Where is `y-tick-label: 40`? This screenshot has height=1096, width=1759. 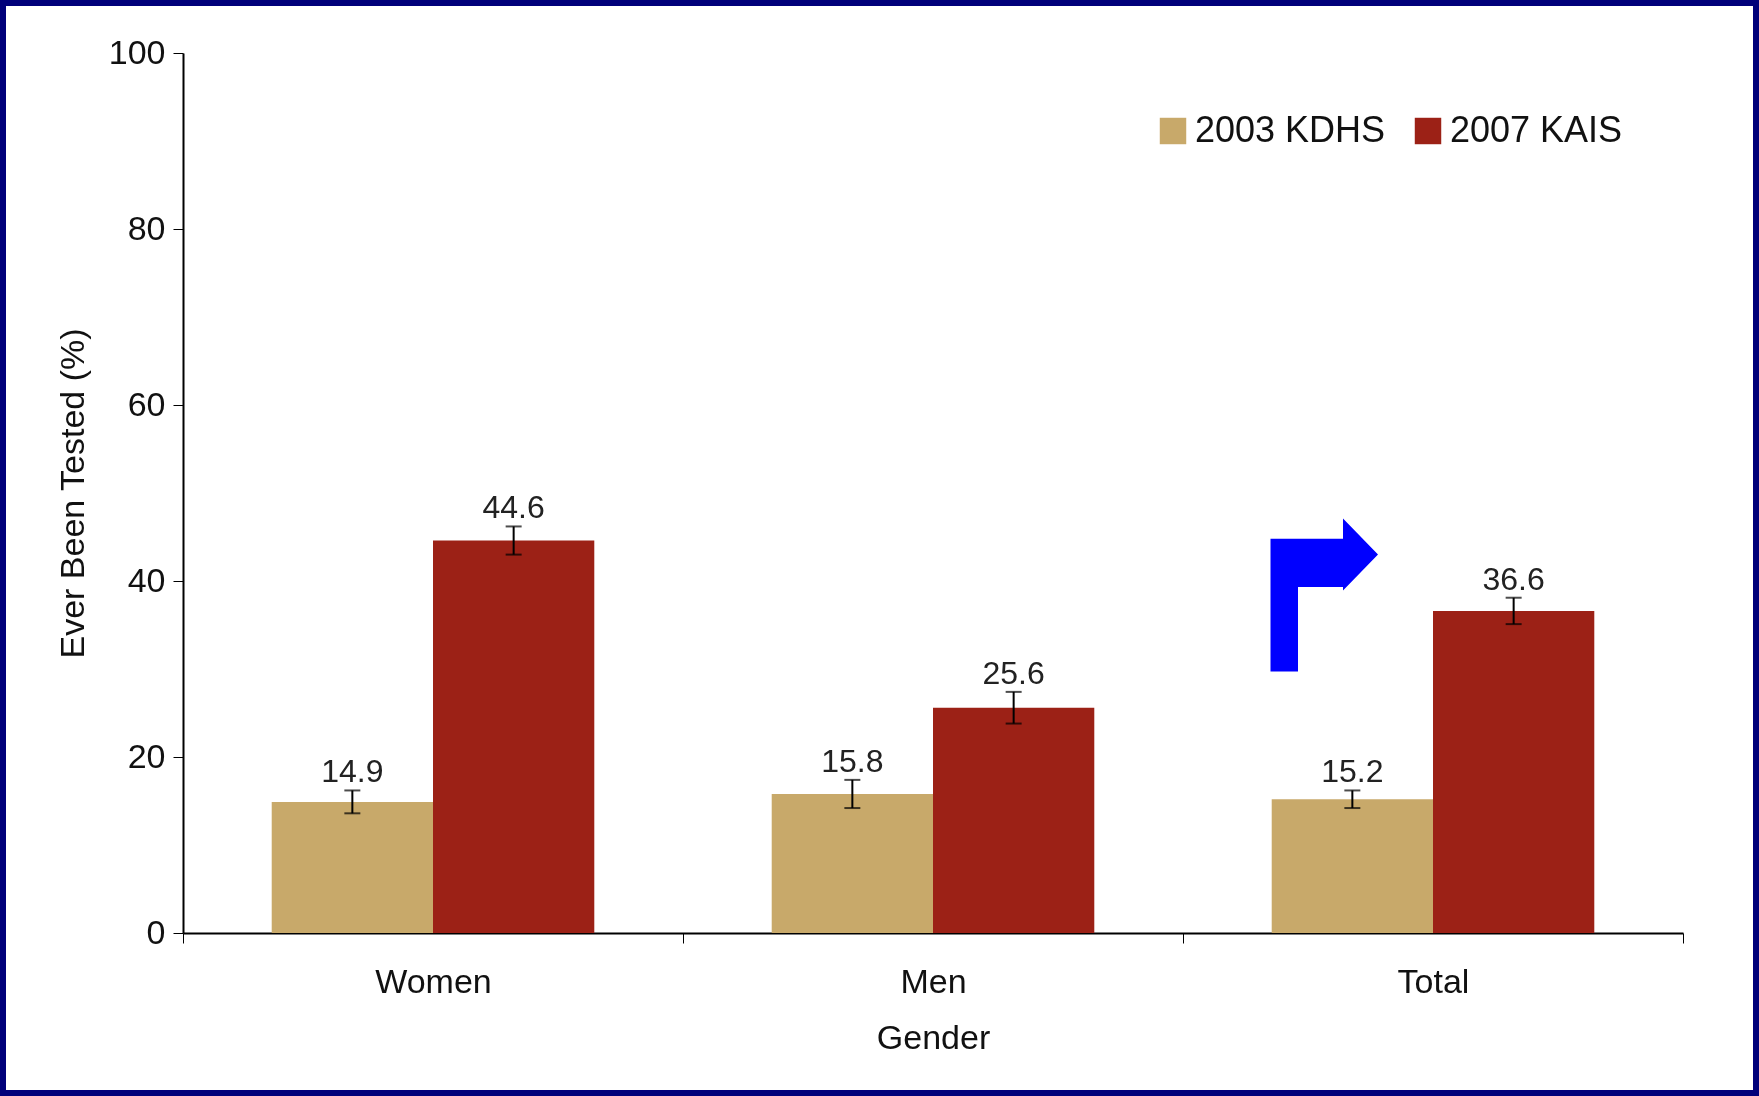 y-tick-label: 40 is located at coordinates (146, 579).